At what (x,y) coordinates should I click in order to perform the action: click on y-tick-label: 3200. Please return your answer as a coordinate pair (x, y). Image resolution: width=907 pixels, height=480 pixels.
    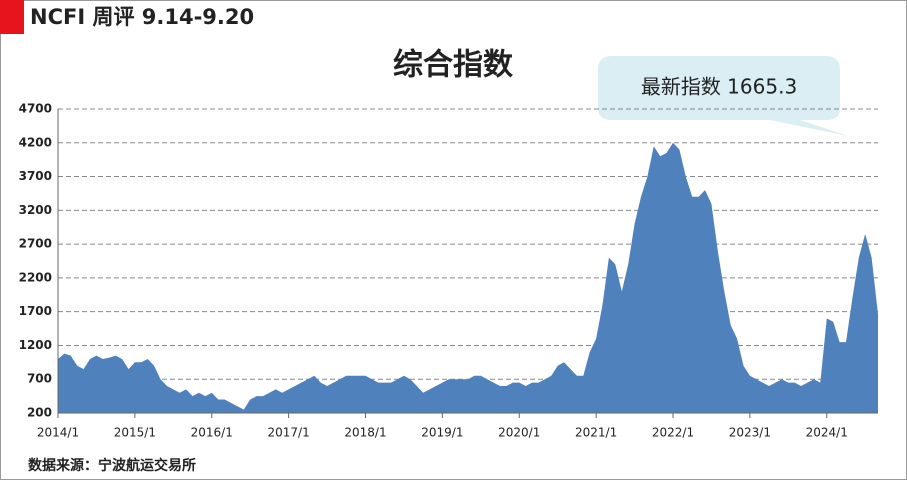
    Looking at the image, I should click on (35, 210).